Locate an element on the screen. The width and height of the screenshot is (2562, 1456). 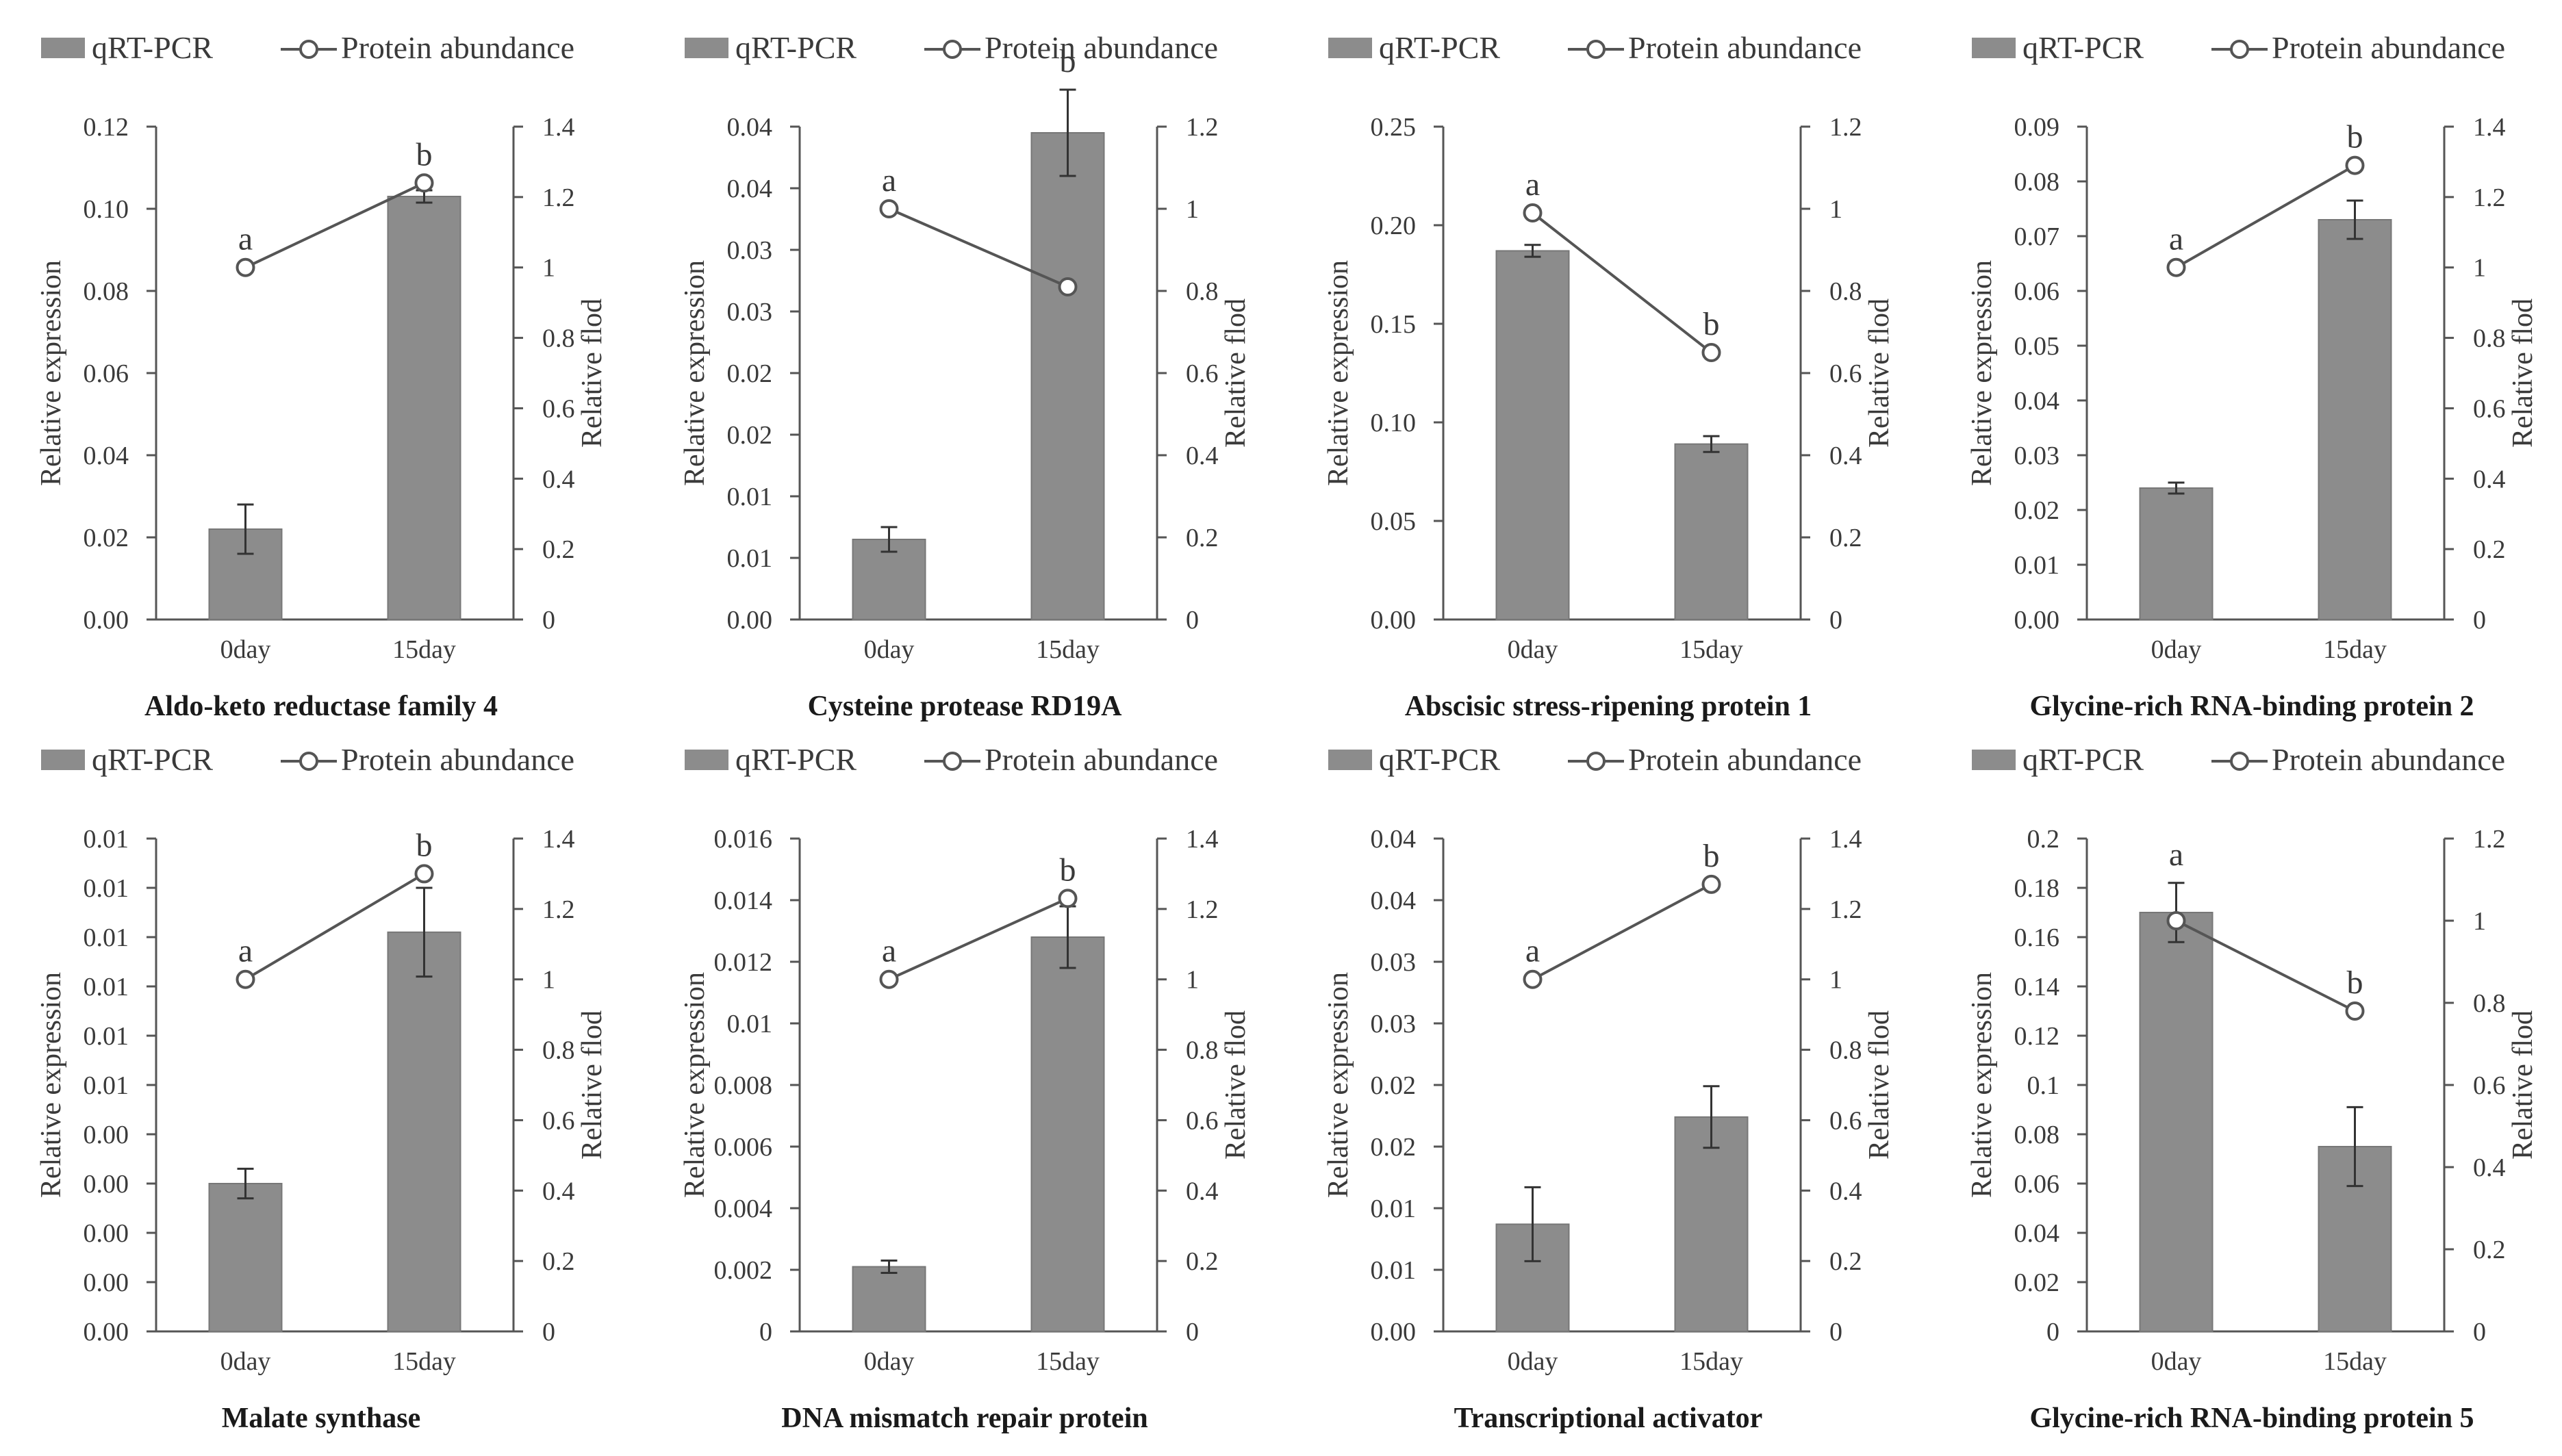
y-tick-label: 0.006 is located at coordinates (743, 1147).